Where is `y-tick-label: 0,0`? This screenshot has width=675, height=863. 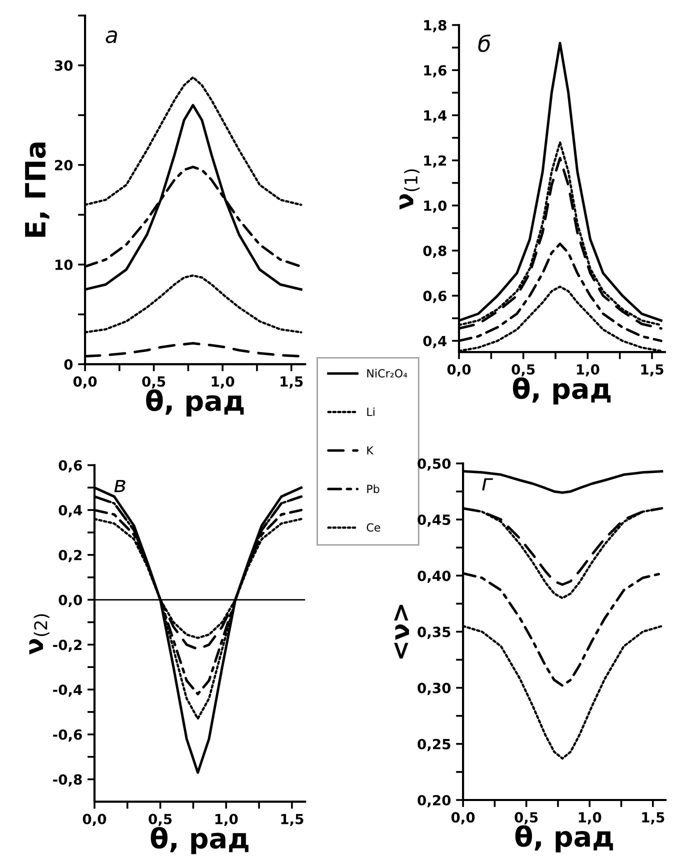
y-tick-label: 0,0 is located at coordinates (70, 601).